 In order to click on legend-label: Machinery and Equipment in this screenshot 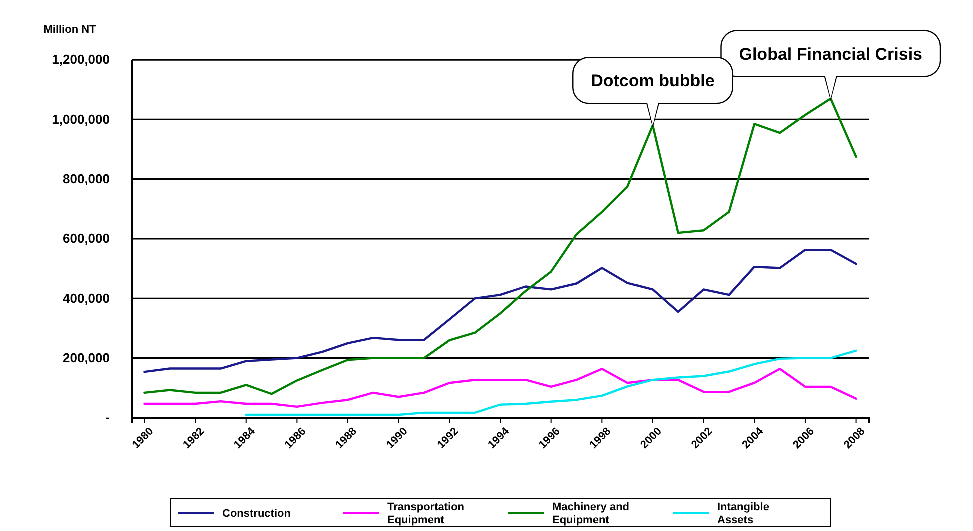, I will do `click(591, 514)`.